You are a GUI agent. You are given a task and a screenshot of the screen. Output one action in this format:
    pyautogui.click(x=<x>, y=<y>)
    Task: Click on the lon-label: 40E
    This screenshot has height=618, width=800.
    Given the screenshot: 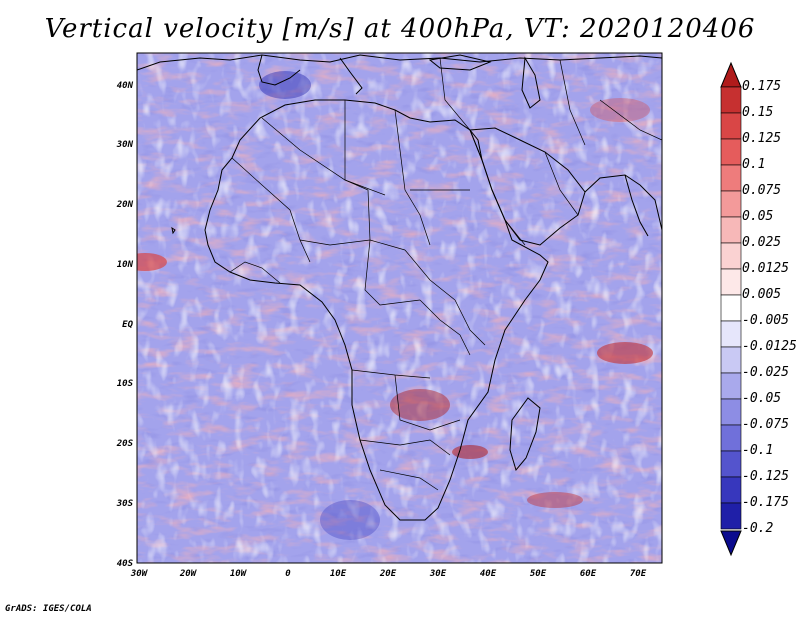 What is the action you would take?
    pyautogui.click(x=488, y=574)
    